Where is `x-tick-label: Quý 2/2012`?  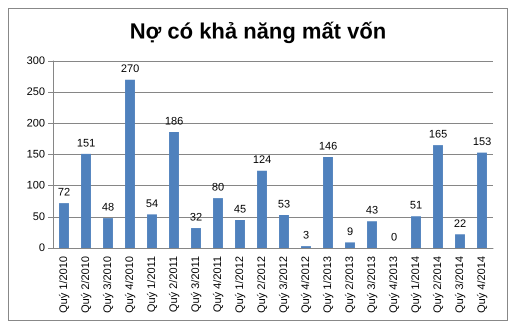 x-tick-label: Quý 2/2012 is located at coordinates (262, 284).